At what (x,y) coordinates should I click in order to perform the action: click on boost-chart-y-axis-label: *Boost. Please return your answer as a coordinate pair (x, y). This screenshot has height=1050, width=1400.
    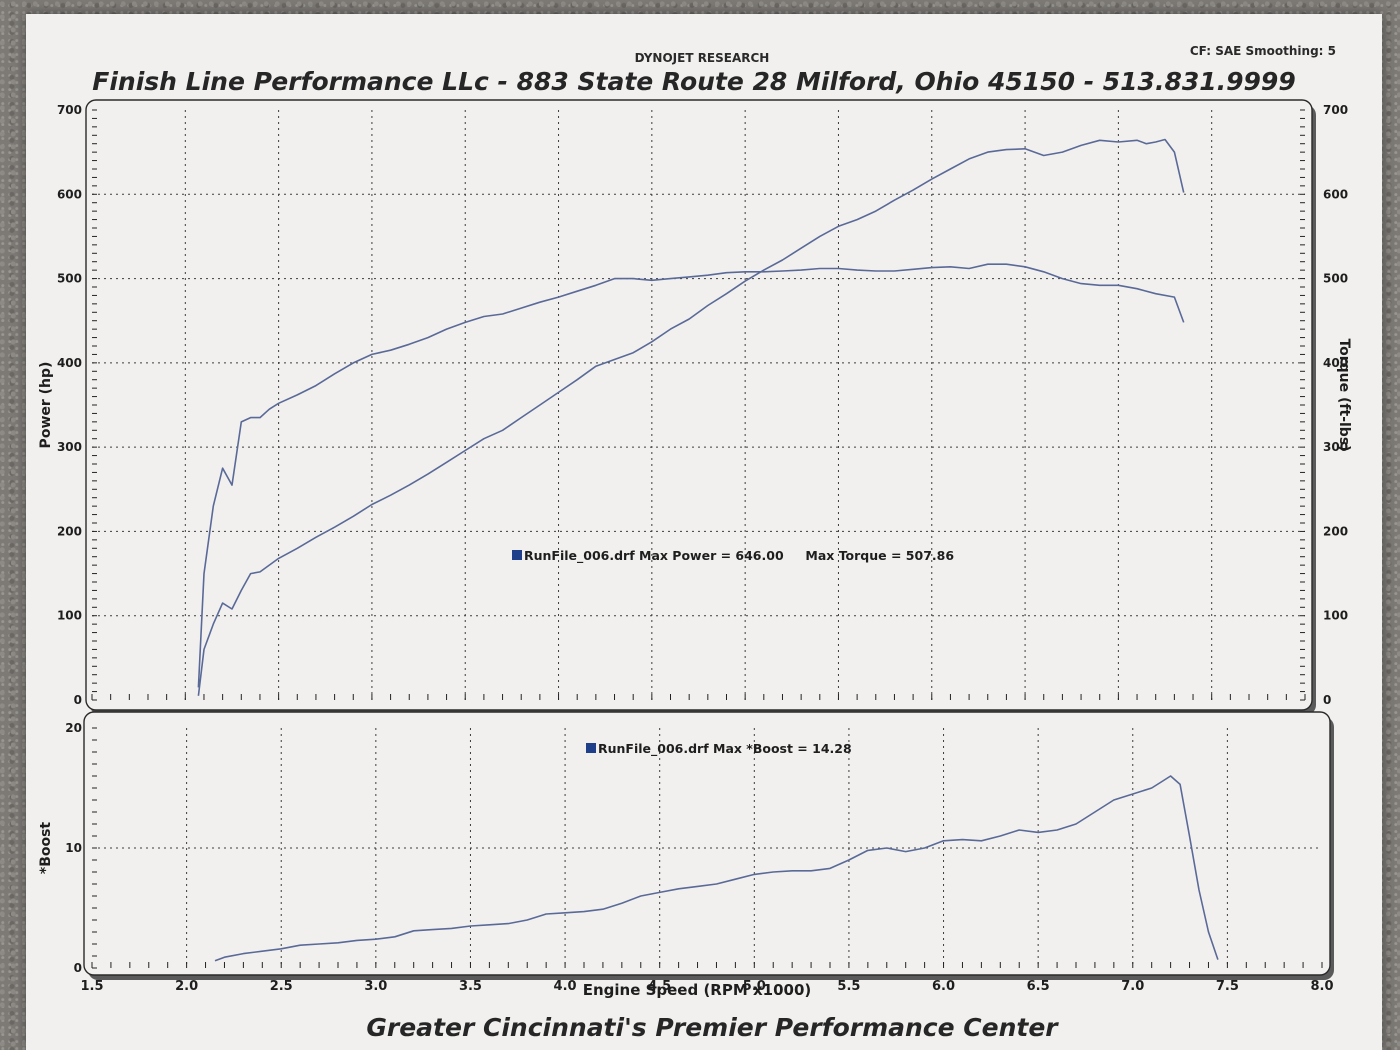
    Looking at the image, I should click on (46, 848).